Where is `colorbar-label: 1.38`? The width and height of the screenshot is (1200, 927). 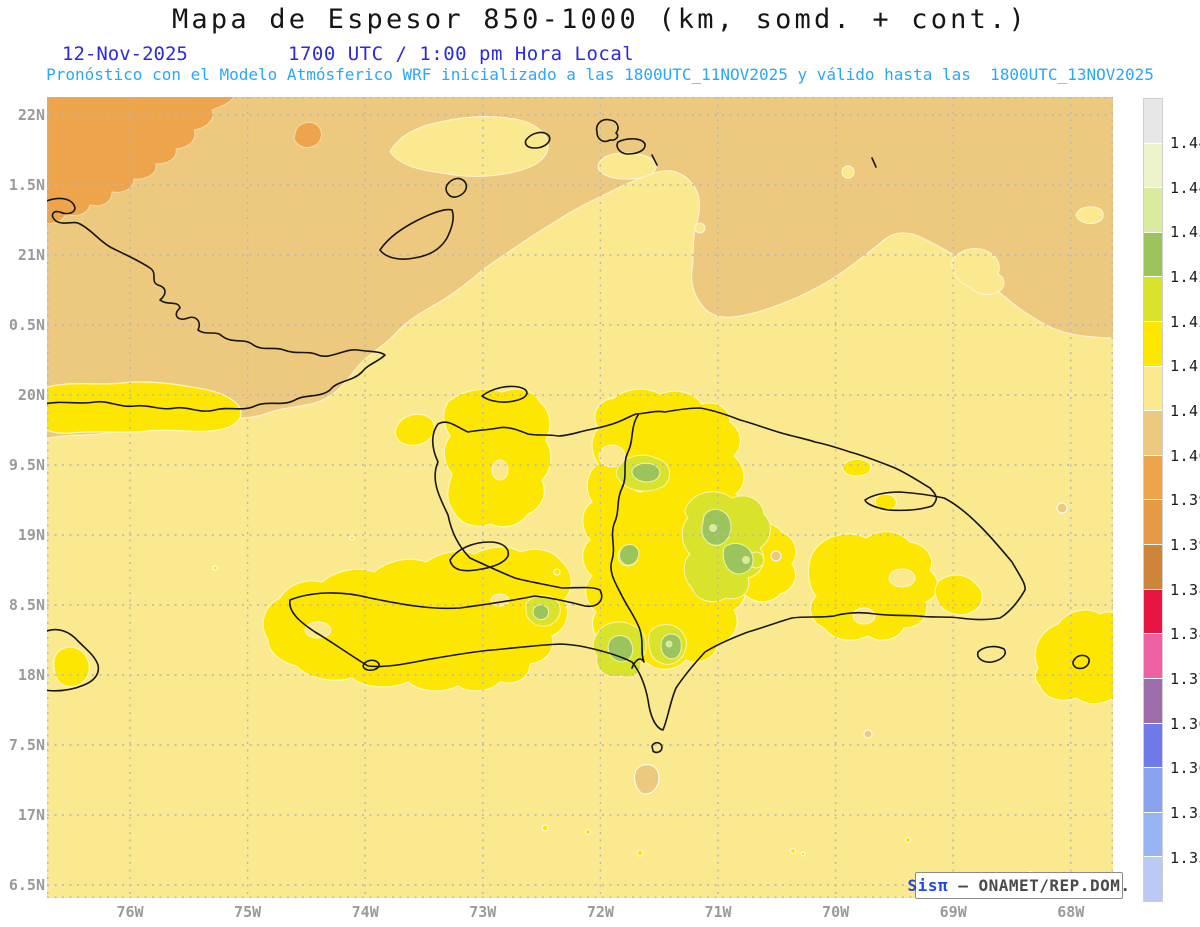
colorbar-label: 1.38 is located at coordinates (1185, 634).